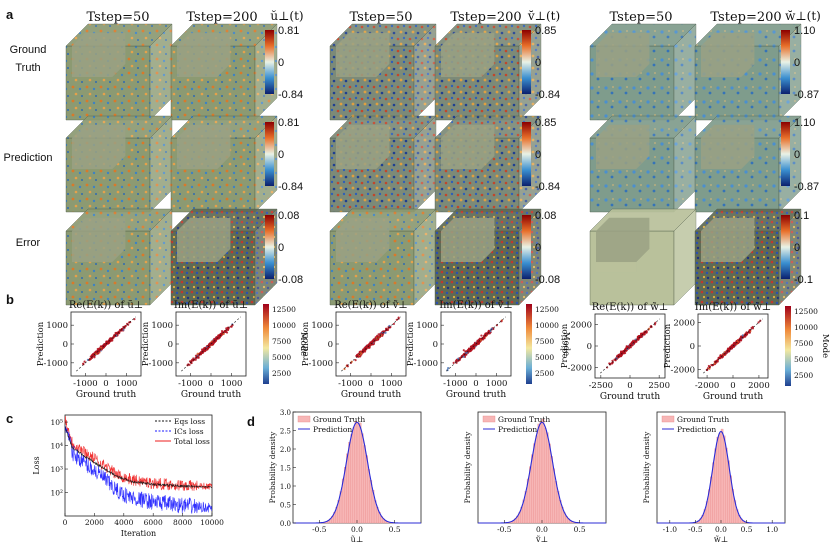 The height and width of the screenshot is (543, 830). I want to click on colorbar-tick-max: 1.10, so click(804, 31).